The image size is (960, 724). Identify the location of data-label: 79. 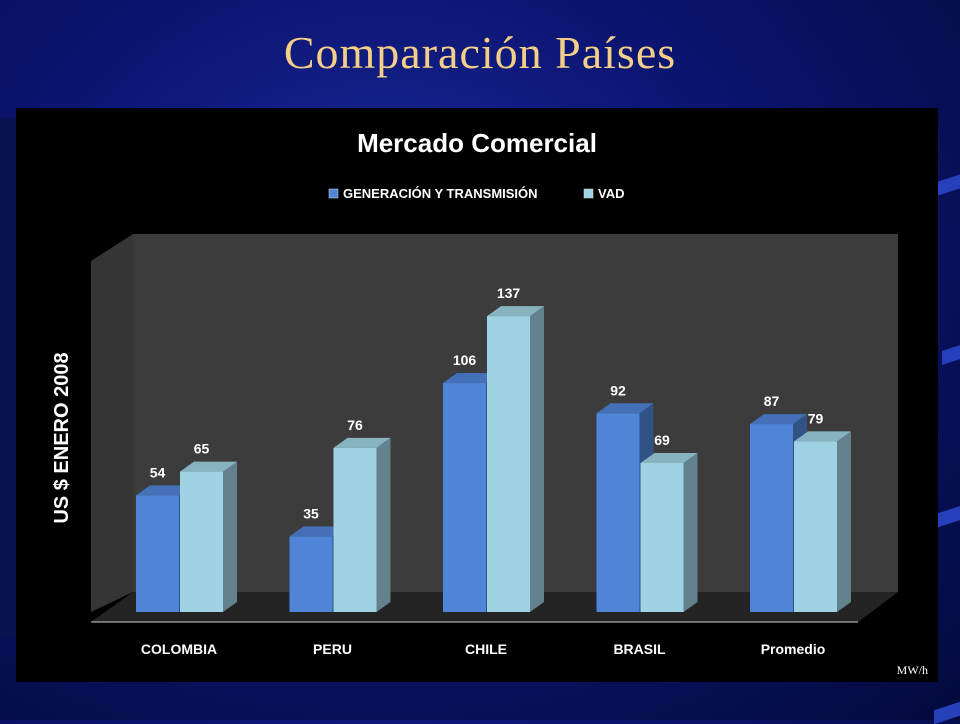
(816, 418).